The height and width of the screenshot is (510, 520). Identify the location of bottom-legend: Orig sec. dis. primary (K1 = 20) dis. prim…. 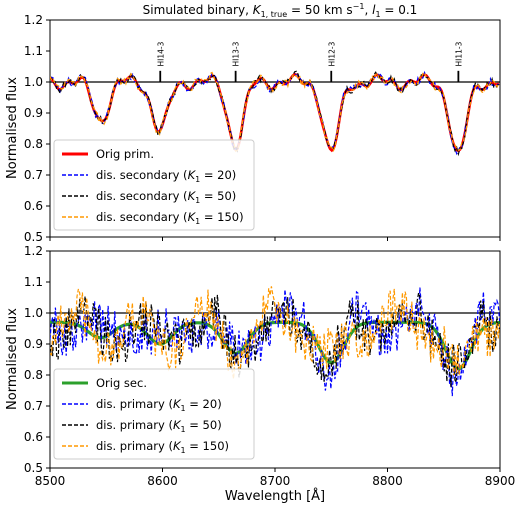
(154, 414).